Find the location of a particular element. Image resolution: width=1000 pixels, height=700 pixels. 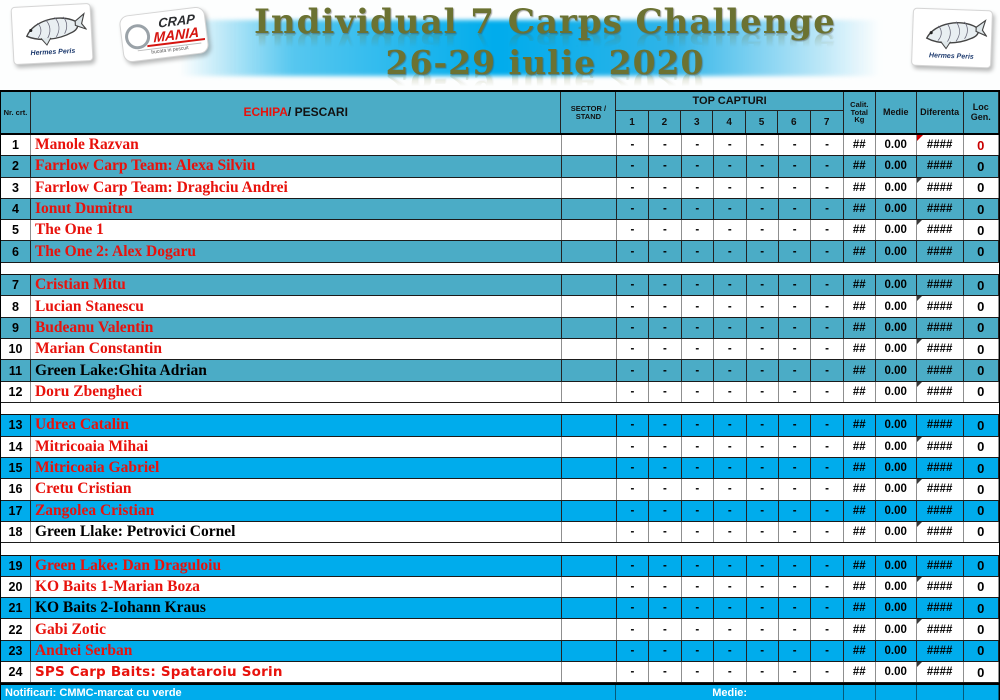

table-row: 22 Gabi Zotic - - - - - - - ## 0.00 #### 0 is located at coordinates (500, 630).